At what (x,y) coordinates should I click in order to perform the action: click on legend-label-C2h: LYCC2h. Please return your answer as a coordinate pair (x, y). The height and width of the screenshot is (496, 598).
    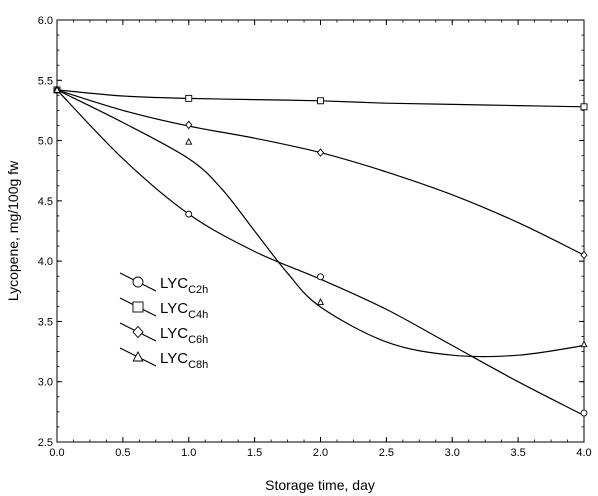
    Looking at the image, I should click on (184, 285).